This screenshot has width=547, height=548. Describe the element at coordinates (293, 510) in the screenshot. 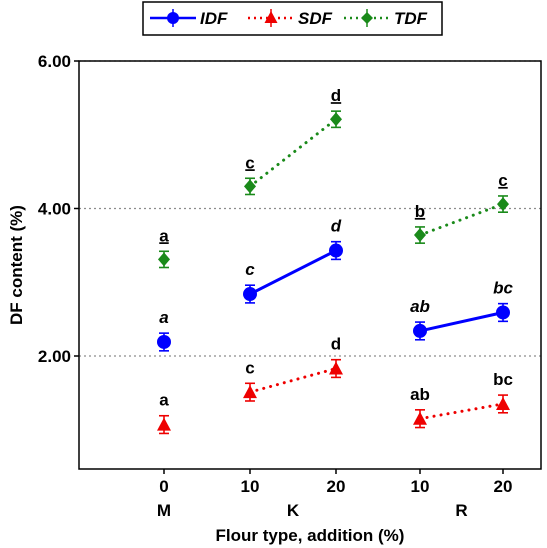

I see `x-group-label: K` at that location.